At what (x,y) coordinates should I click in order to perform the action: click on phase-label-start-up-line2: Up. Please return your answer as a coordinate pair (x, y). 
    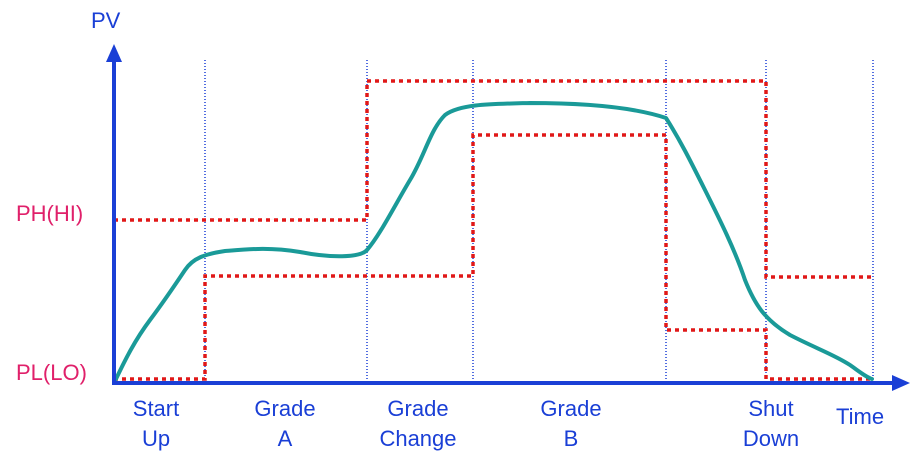
    Looking at the image, I should click on (156, 438).